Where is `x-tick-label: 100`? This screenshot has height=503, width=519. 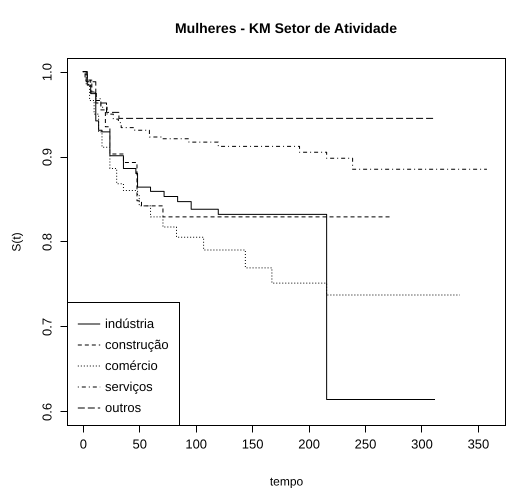 x-tick-label: 100 is located at coordinates (196, 444).